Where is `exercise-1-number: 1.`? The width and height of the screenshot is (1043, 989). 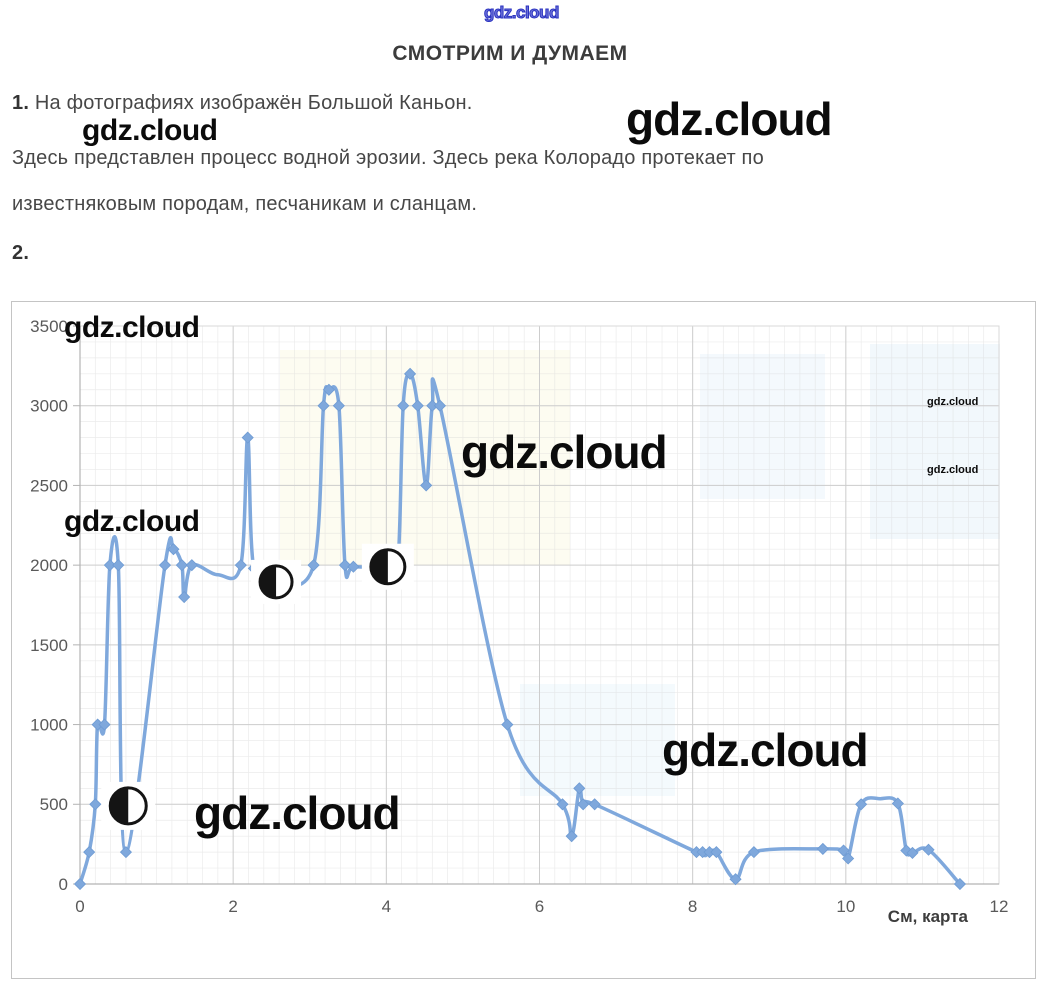 exercise-1-number: 1. is located at coordinates (21, 103).